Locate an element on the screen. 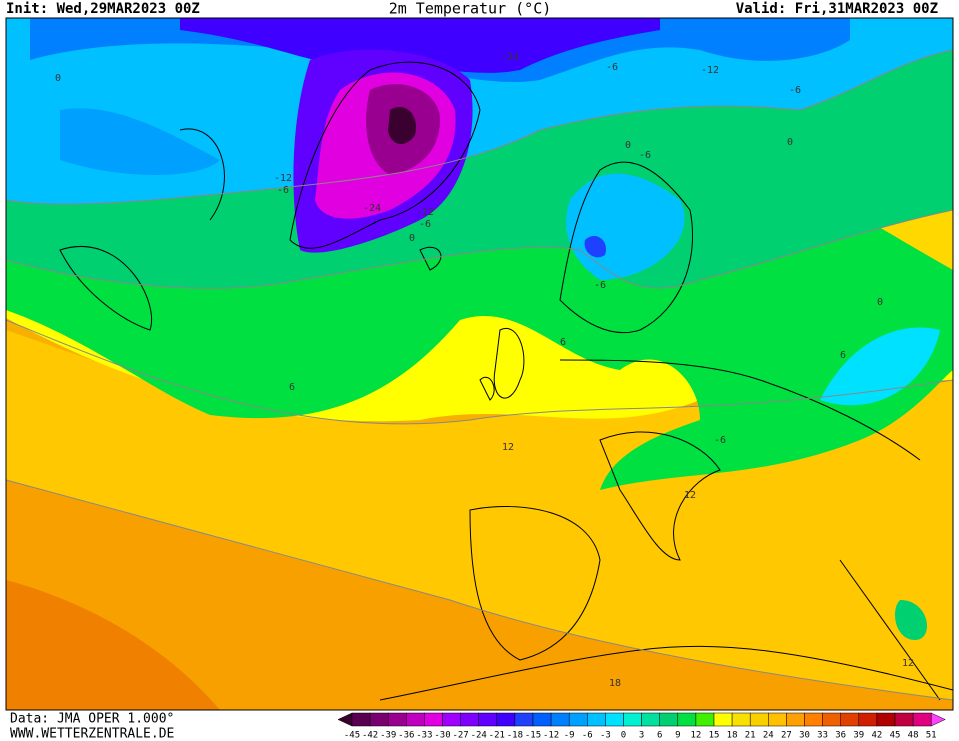  legend-label: -3 is located at coordinates (605, 736).